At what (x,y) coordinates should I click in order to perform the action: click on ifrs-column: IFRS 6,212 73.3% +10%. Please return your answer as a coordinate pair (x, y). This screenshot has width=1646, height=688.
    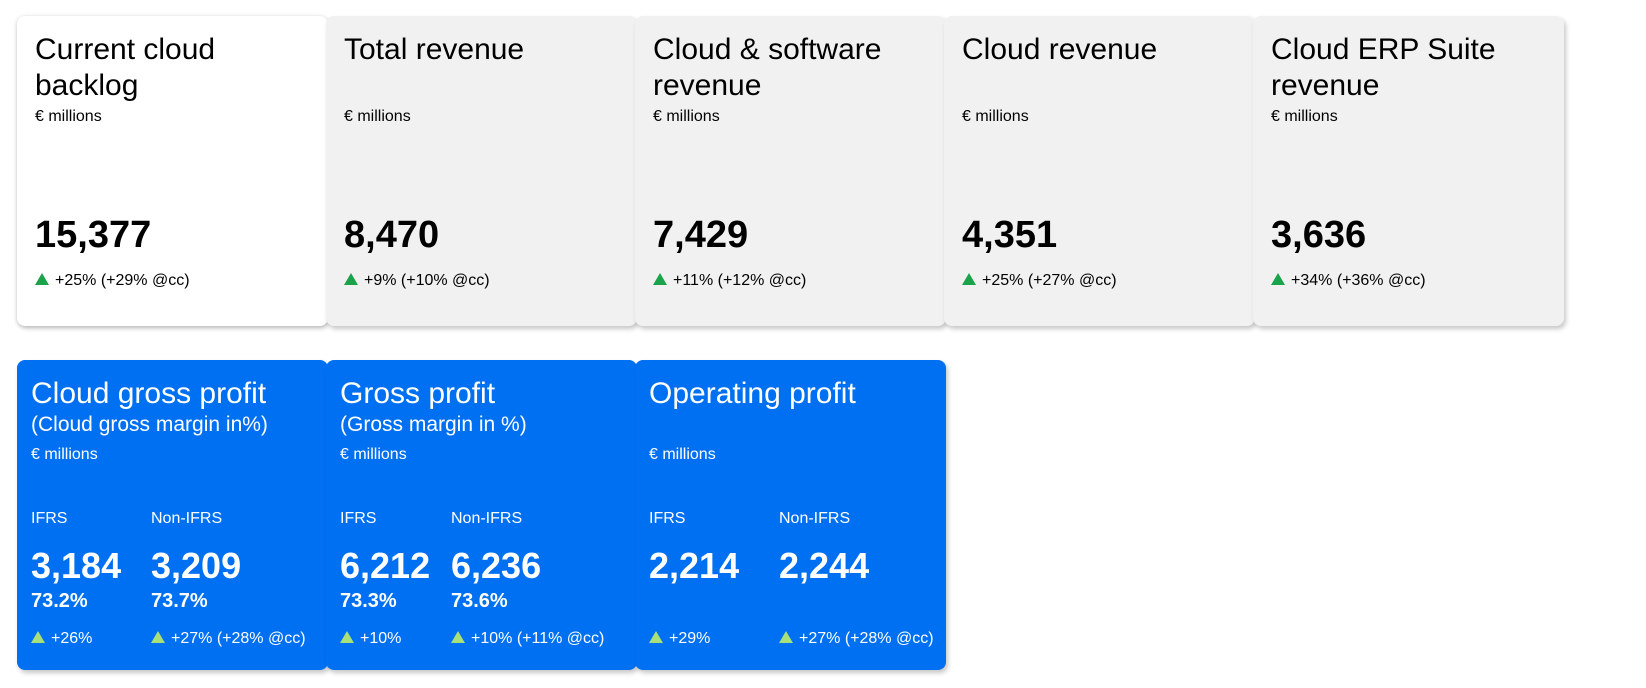
    Looking at the image, I should click on (385, 579).